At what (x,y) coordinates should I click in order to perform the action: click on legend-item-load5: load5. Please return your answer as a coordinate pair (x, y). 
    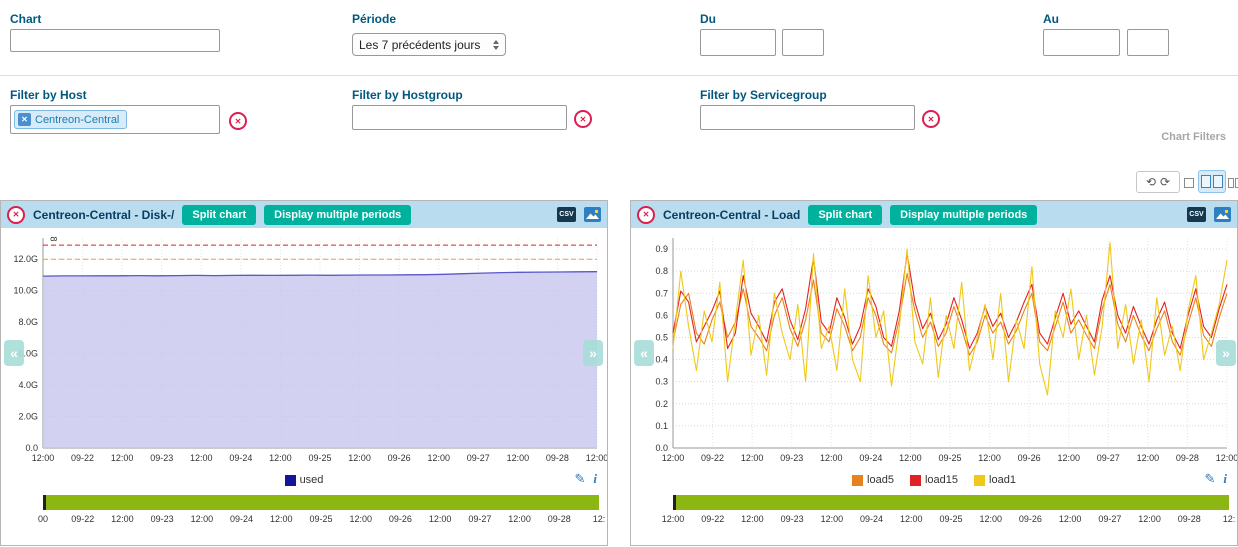
    Looking at the image, I should click on (873, 480).